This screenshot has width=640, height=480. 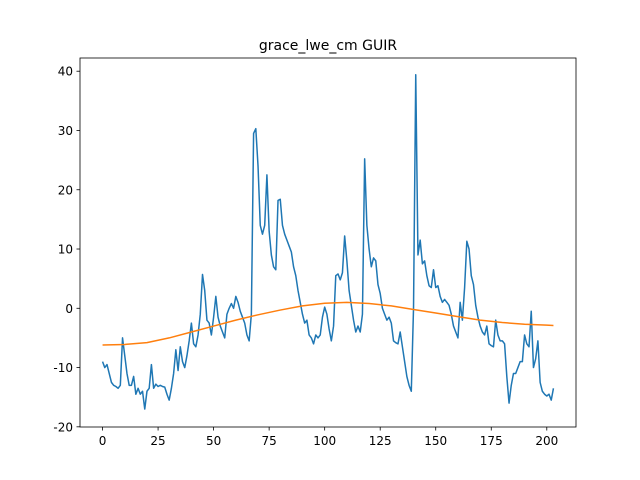 What do you see at coordinates (63, 427) in the screenshot?
I see `y-tick-label: -20` at bounding box center [63, 427].